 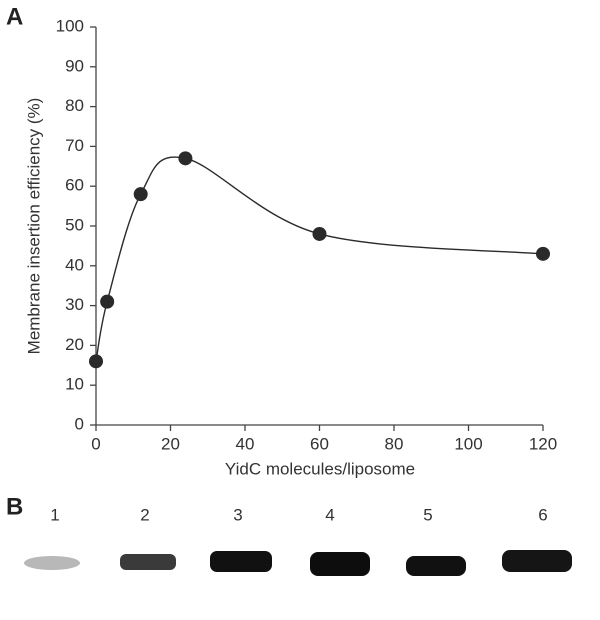 What do you see at coordinates (70, 25) in the screenshot?
I see `y-tick-label: 100` at bounding box center [70, 25].